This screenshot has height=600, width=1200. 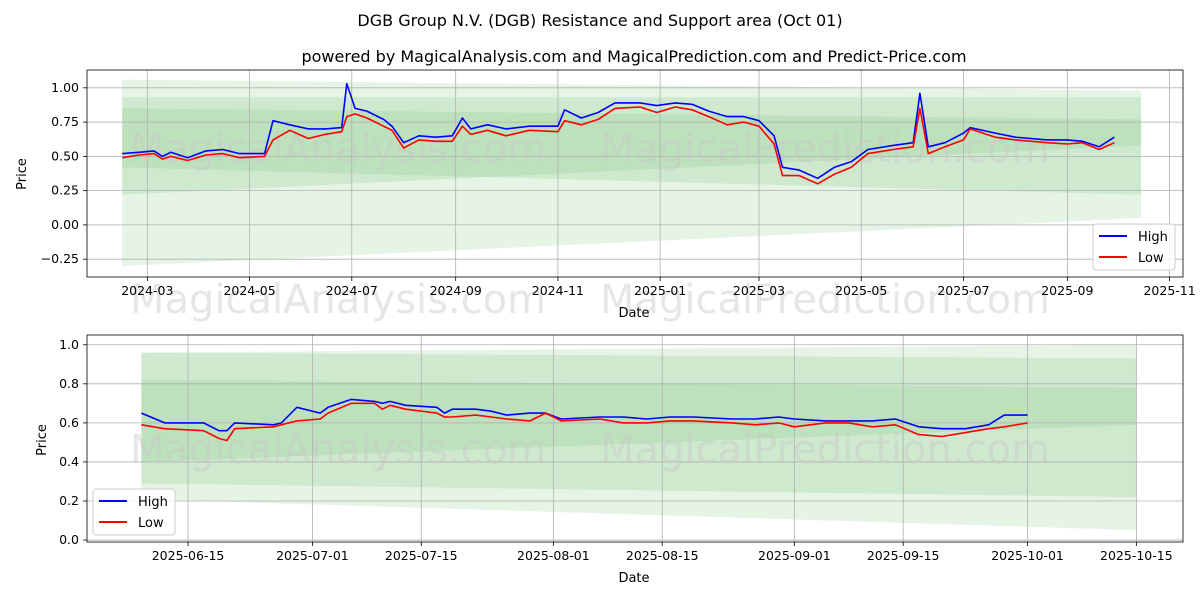 I want to click on bottom-legend-low-label: Low, so click(x=151, y=523).